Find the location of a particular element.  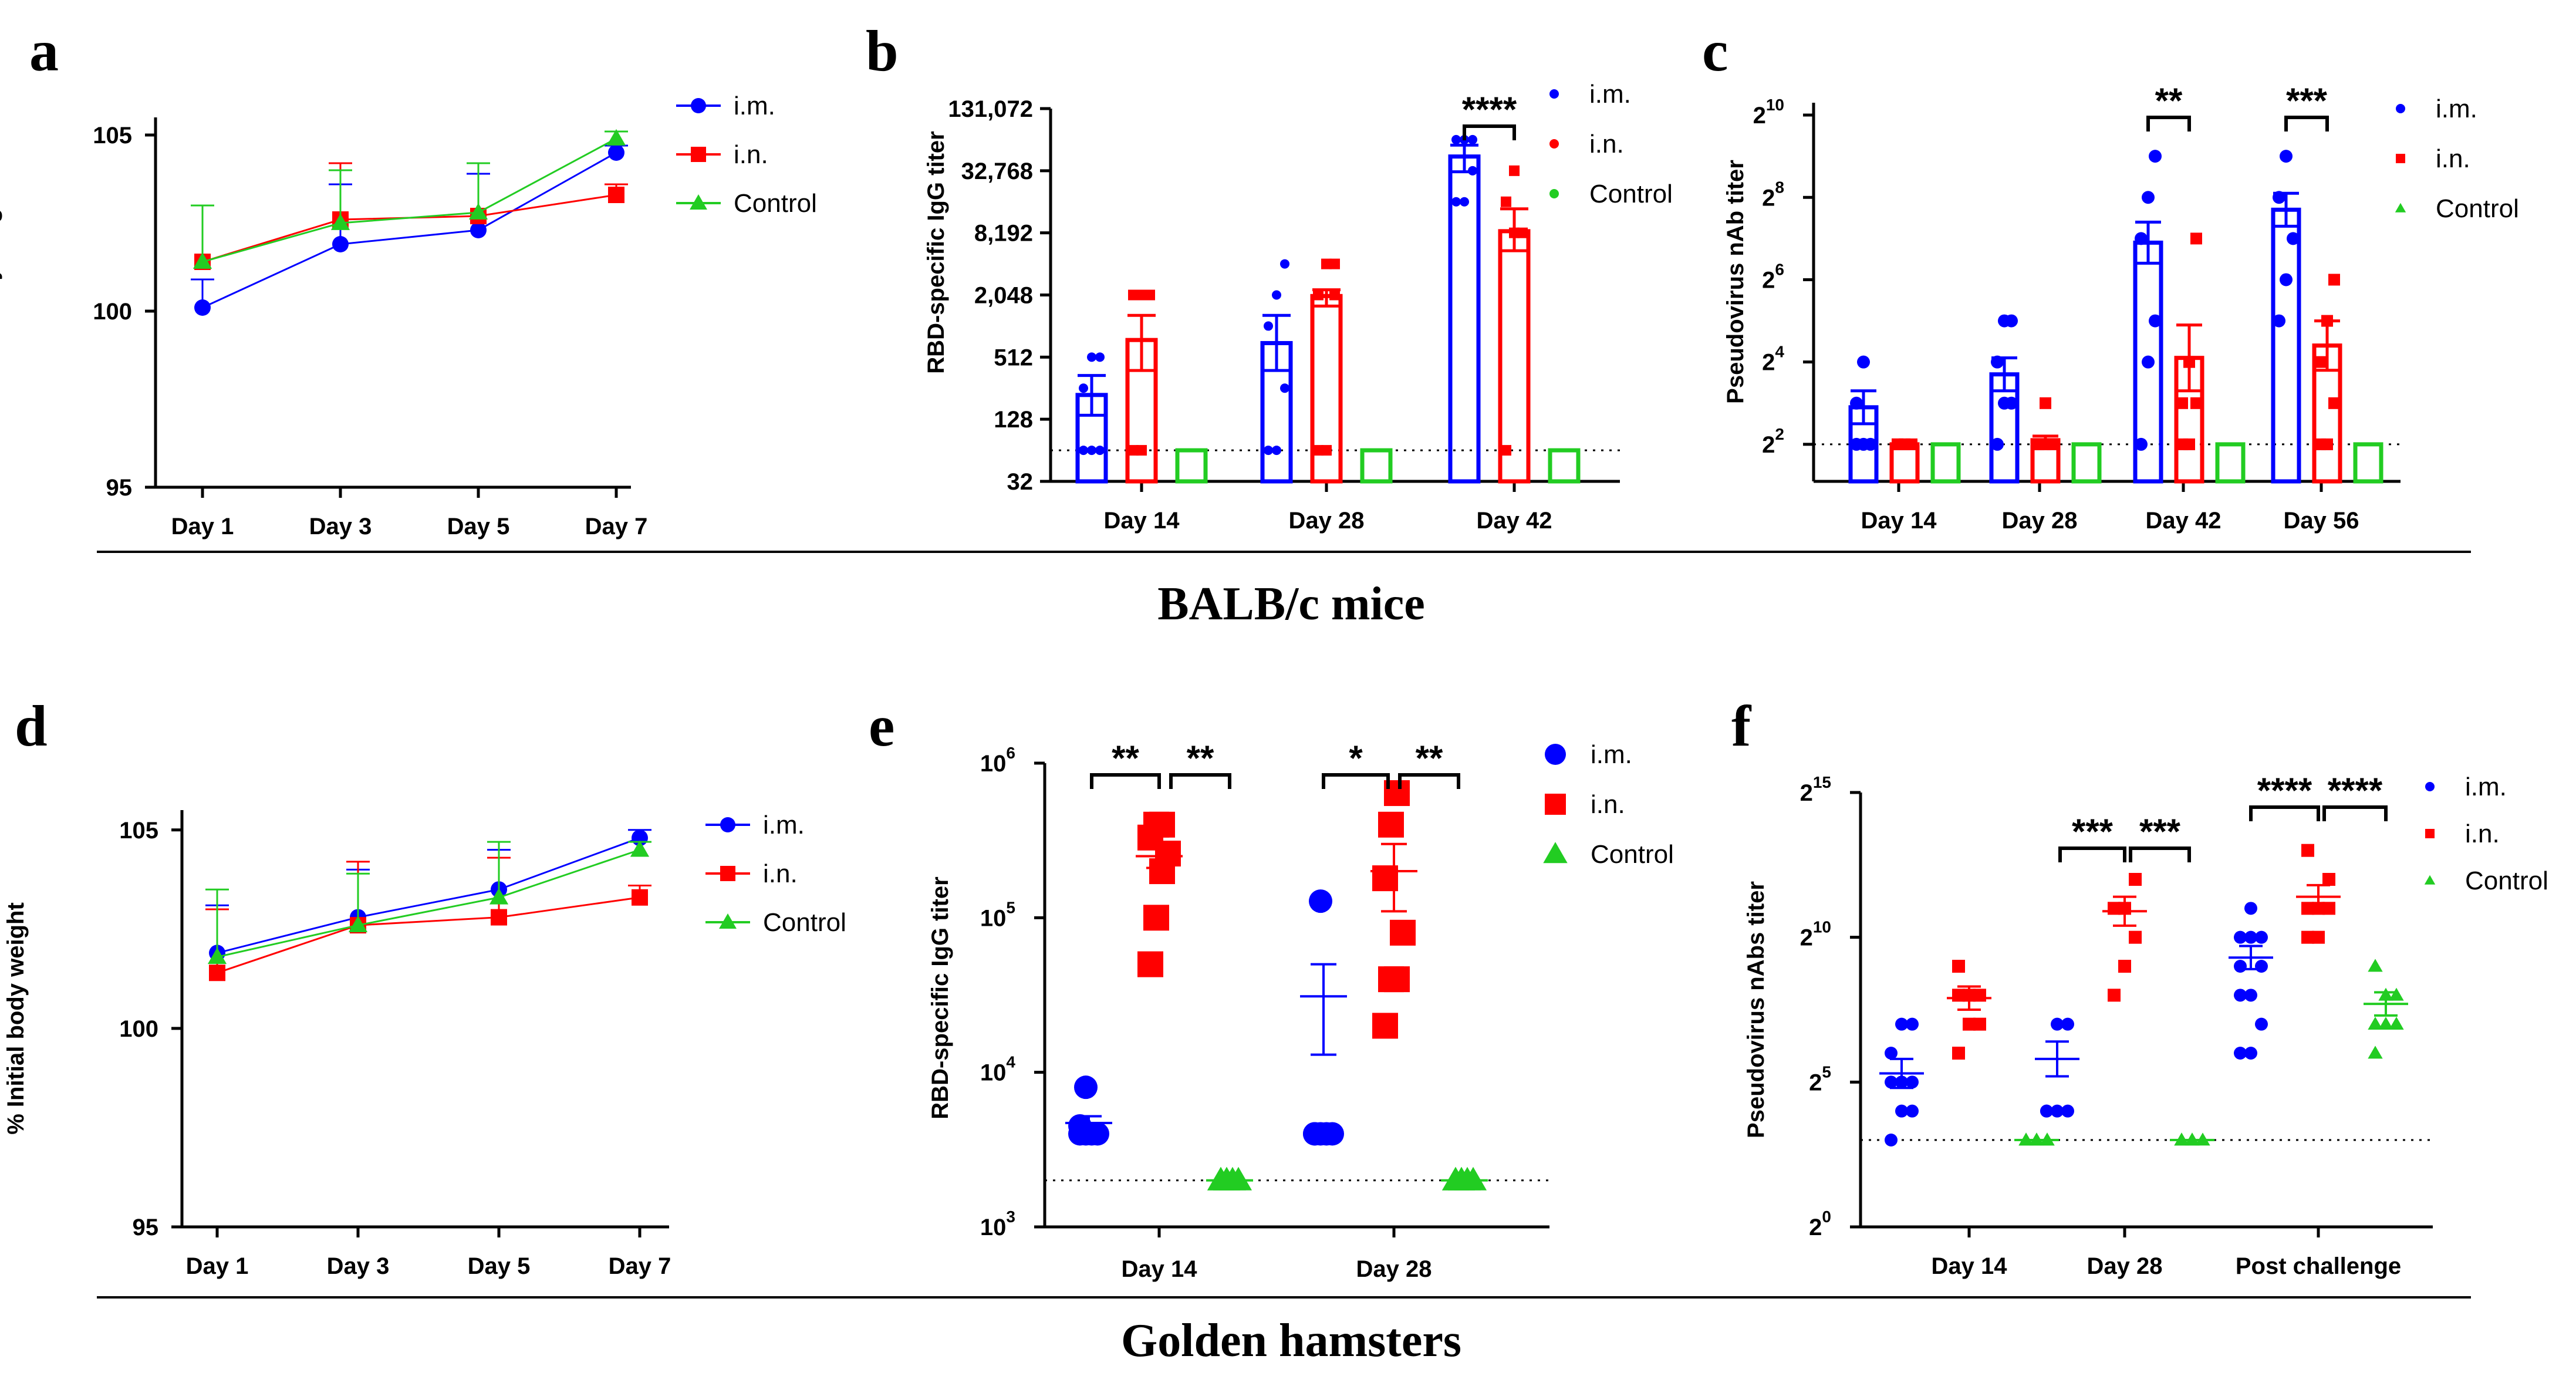

x-tick-label: Day 7 is located at coordinates (616, 526).